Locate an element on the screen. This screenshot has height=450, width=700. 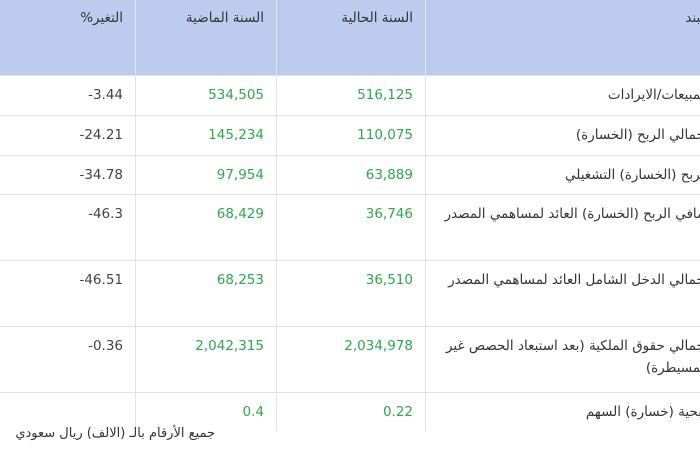
row-label: المبيعات/الايرادات is located at coordinates (562, 95).